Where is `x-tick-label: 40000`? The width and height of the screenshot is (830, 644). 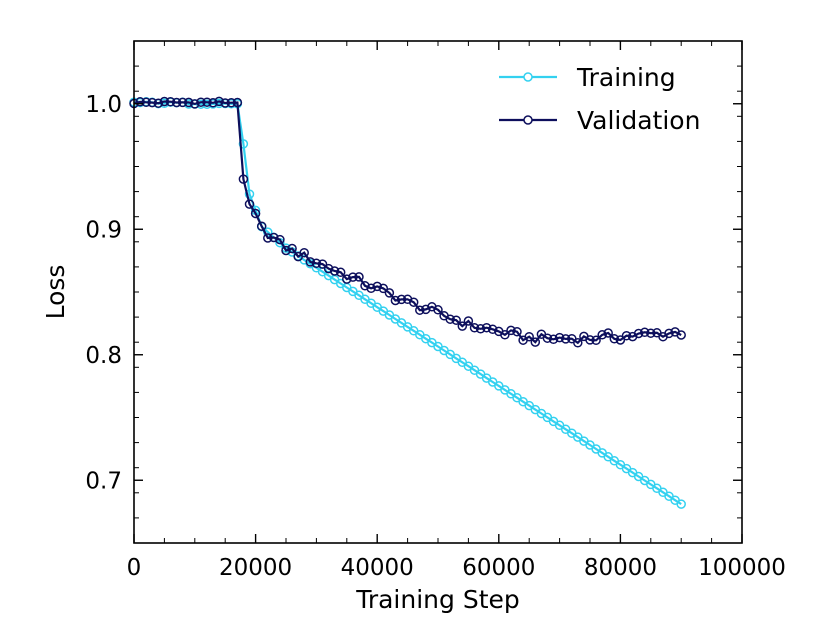 x-tick-label: 40000 is located at coordinates (377, 568).